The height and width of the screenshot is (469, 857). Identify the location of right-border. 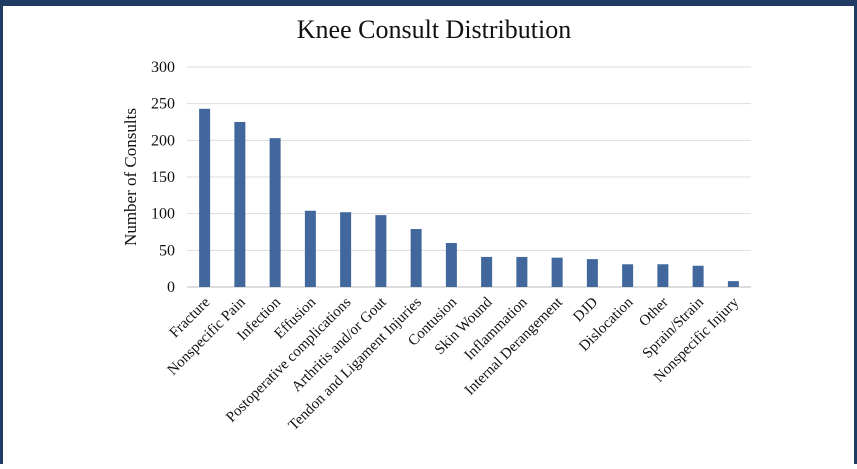
(855, 232).